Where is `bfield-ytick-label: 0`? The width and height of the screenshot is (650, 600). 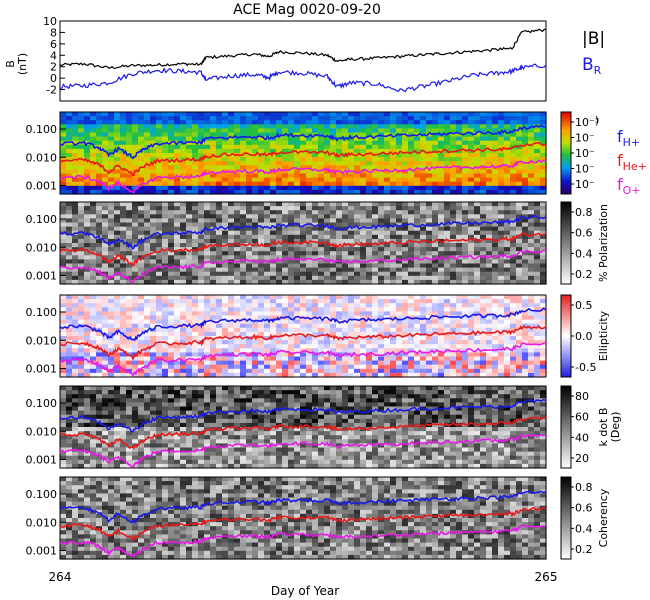
bfield-ytick-label: 0 is located at coordinates (53, 78).